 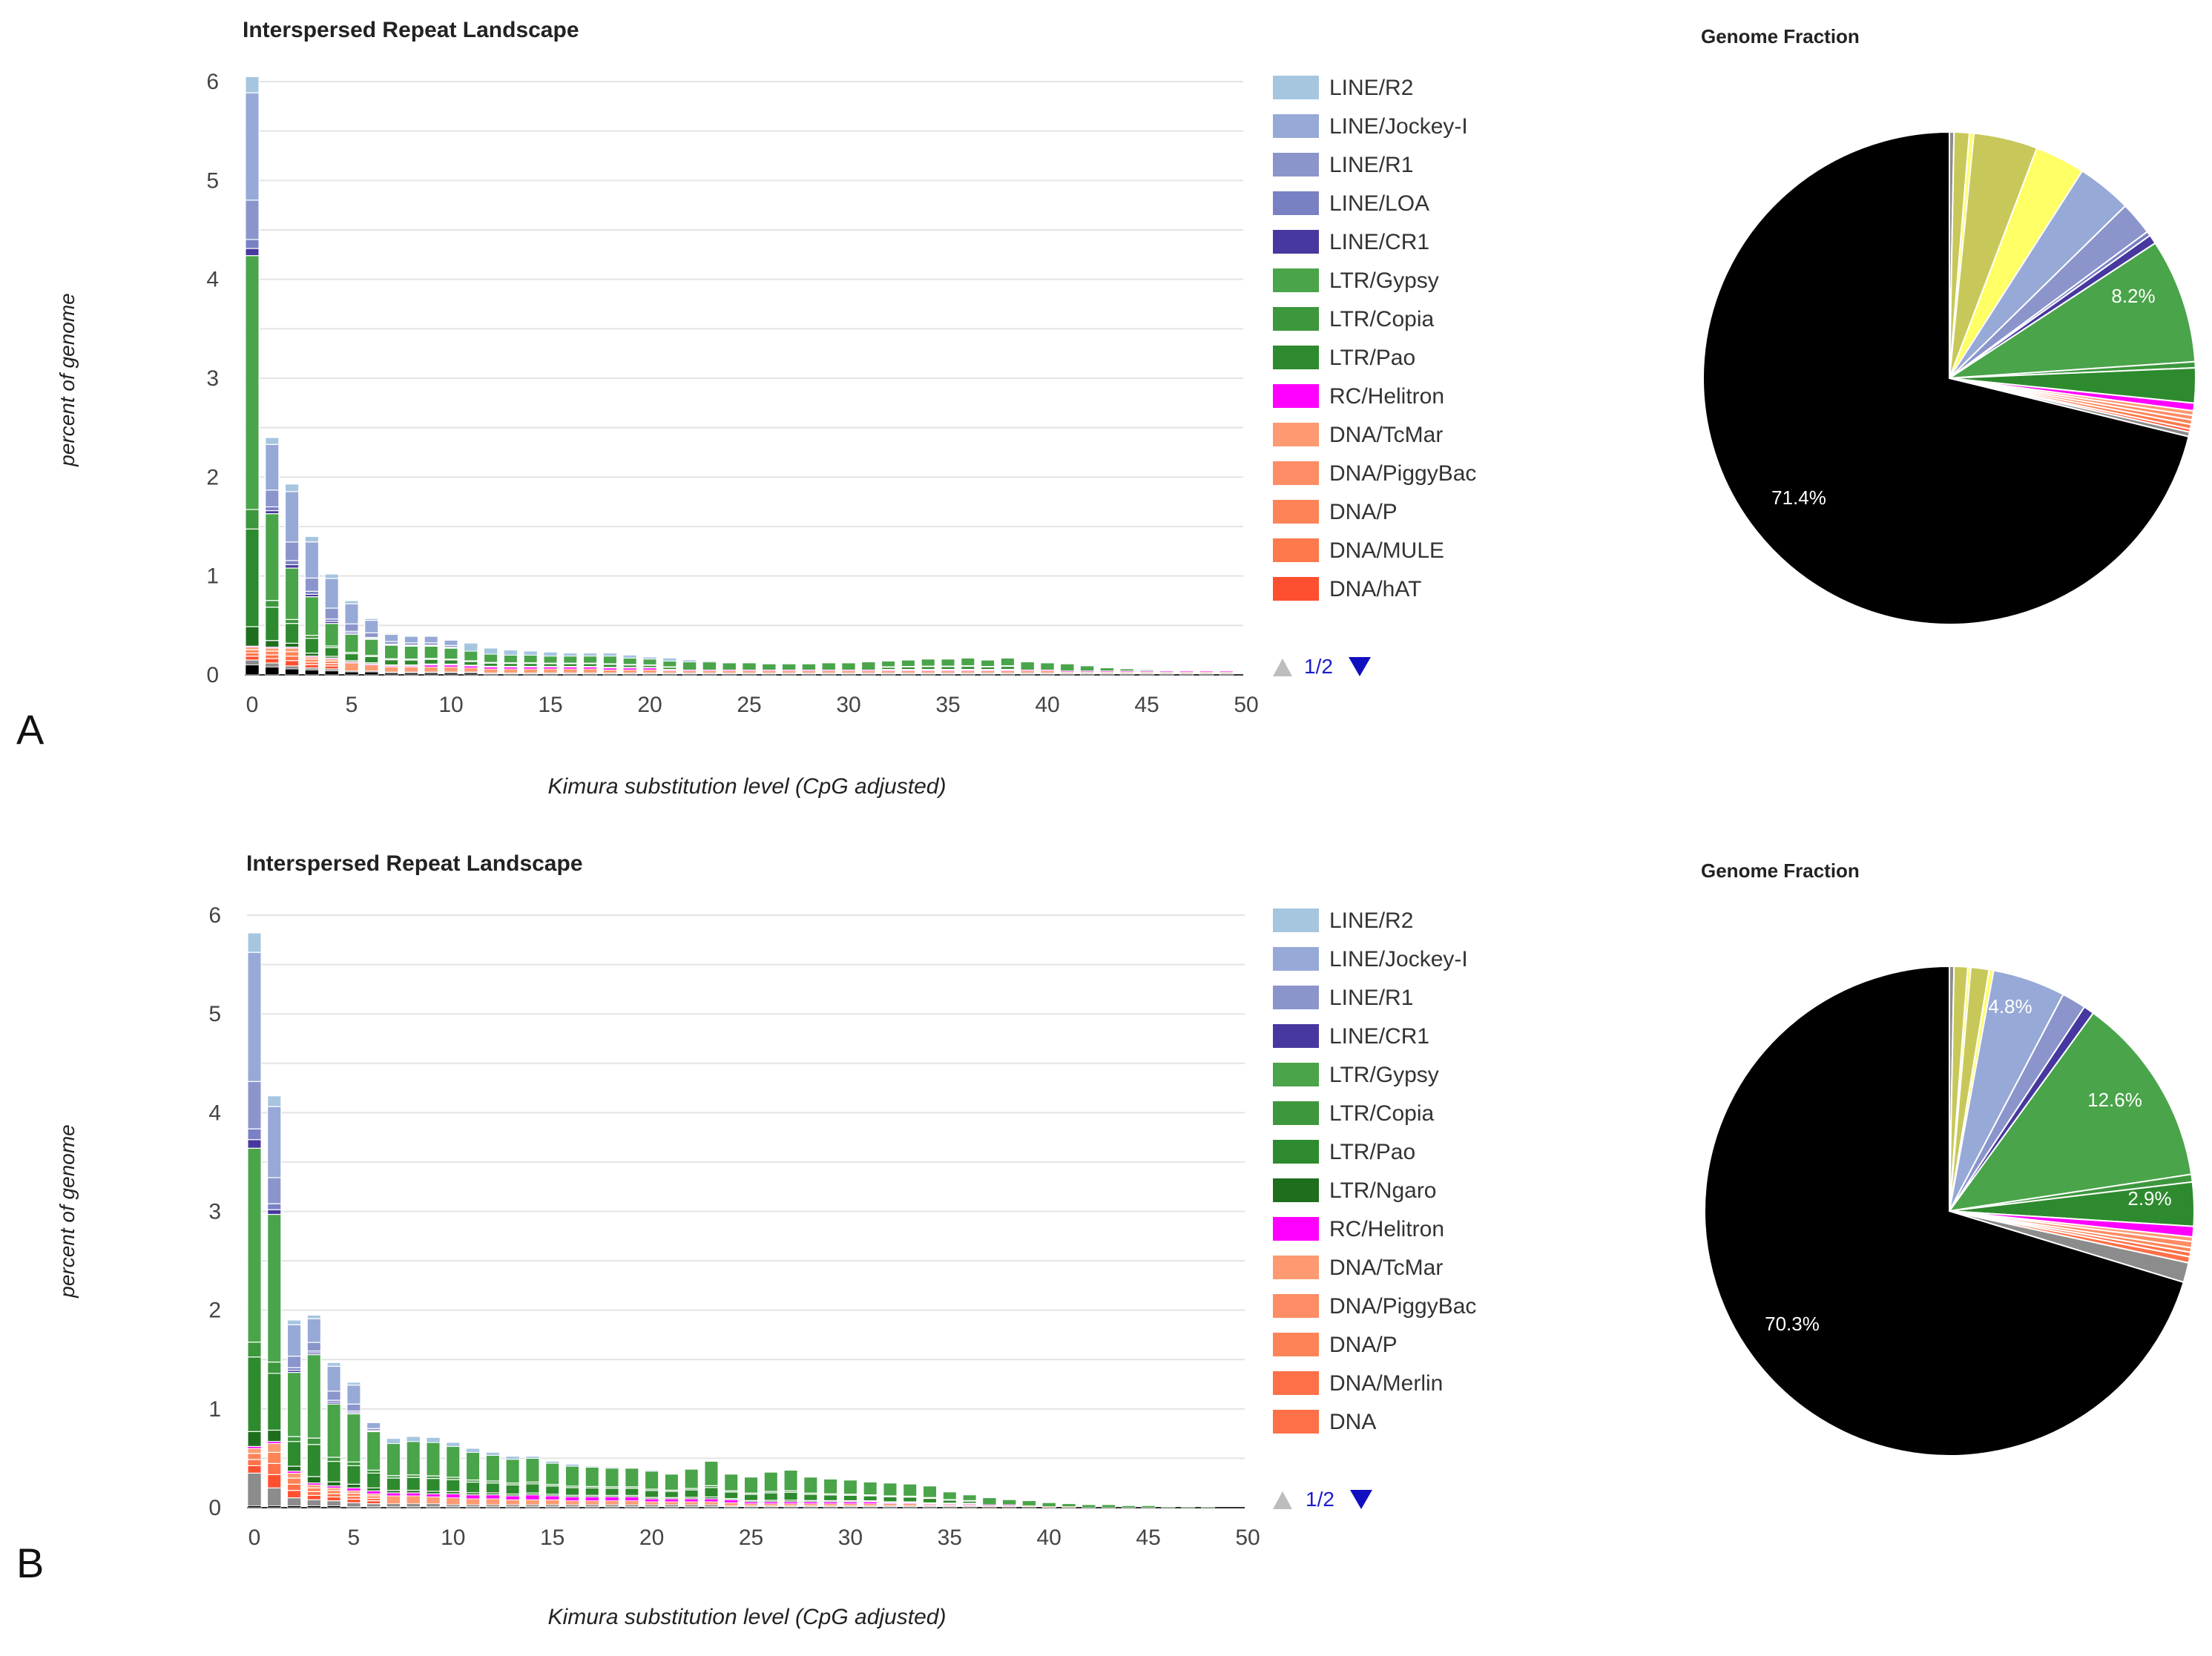 I want to click on legend-label: DNA/MULE, so click(x=1387, y=550).